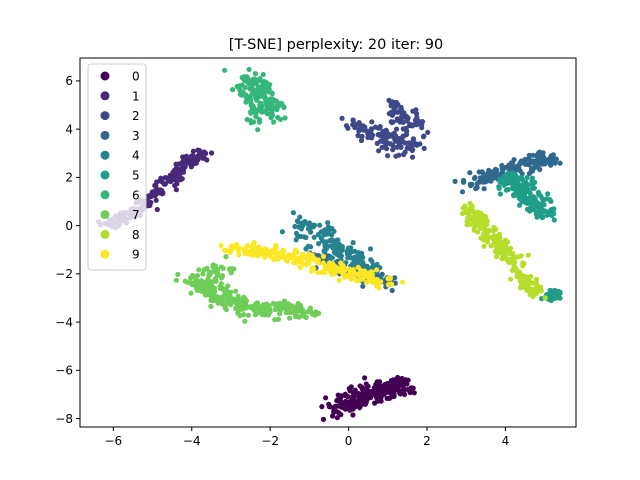 This screenshot has height=480, width=640. What do you see at coordinates (69, 226) in the screenshot?
I see `y-tick-label: 0` at bounding box center [69, 226].